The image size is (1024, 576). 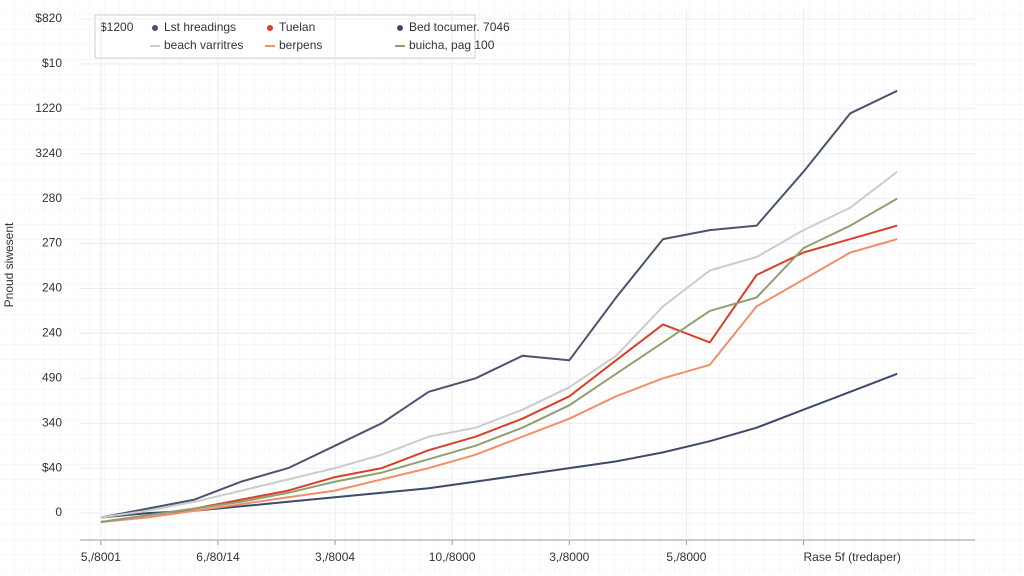 What do you see at coordinates (52, 198) in the screenshot?
I see `y-tick-label: 280` at bounding box center [52, 198].